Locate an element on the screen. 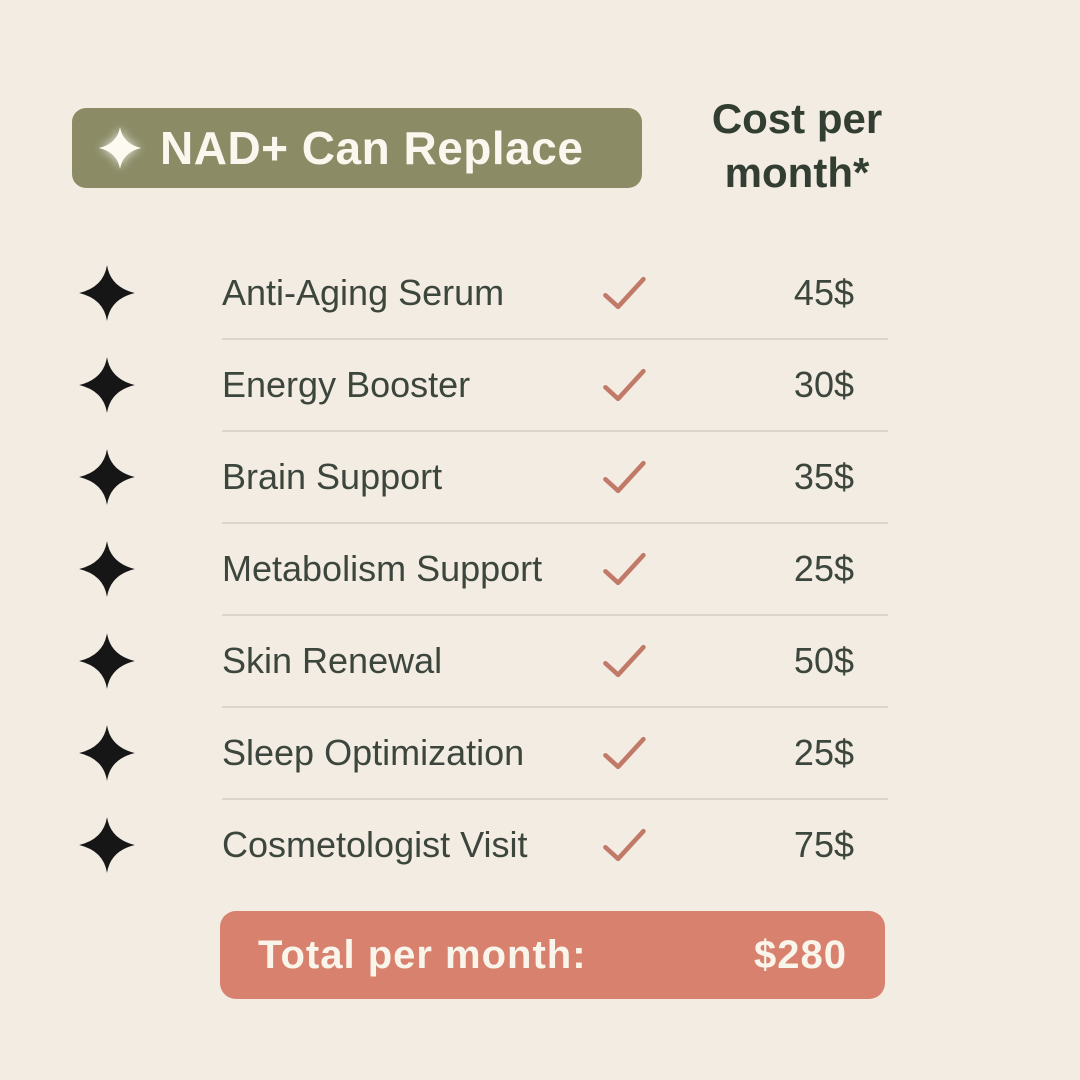 This screenshot has height=1080, width=1080. table-row: Energy Booster 30$ is located at coordinates (540, 385).